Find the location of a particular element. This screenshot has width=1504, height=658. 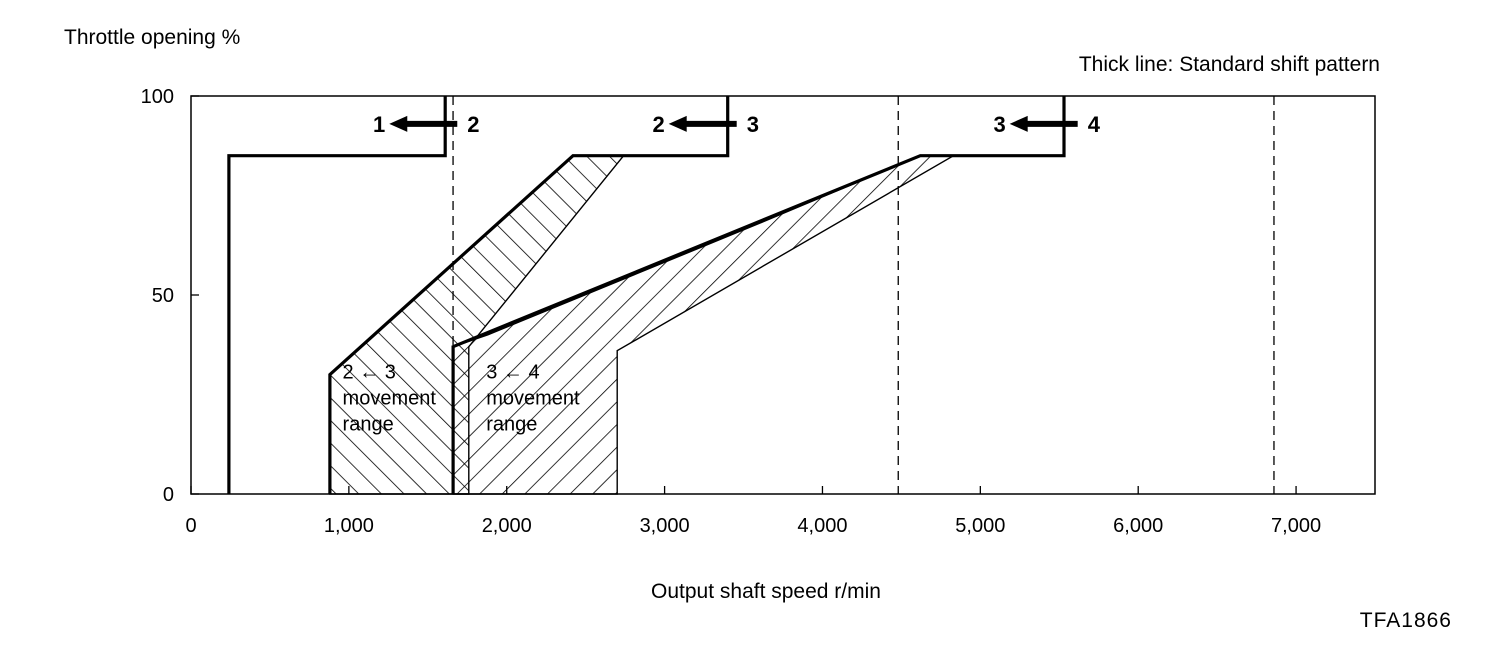

shift-from: 2 is located at coordinates (658, 124).